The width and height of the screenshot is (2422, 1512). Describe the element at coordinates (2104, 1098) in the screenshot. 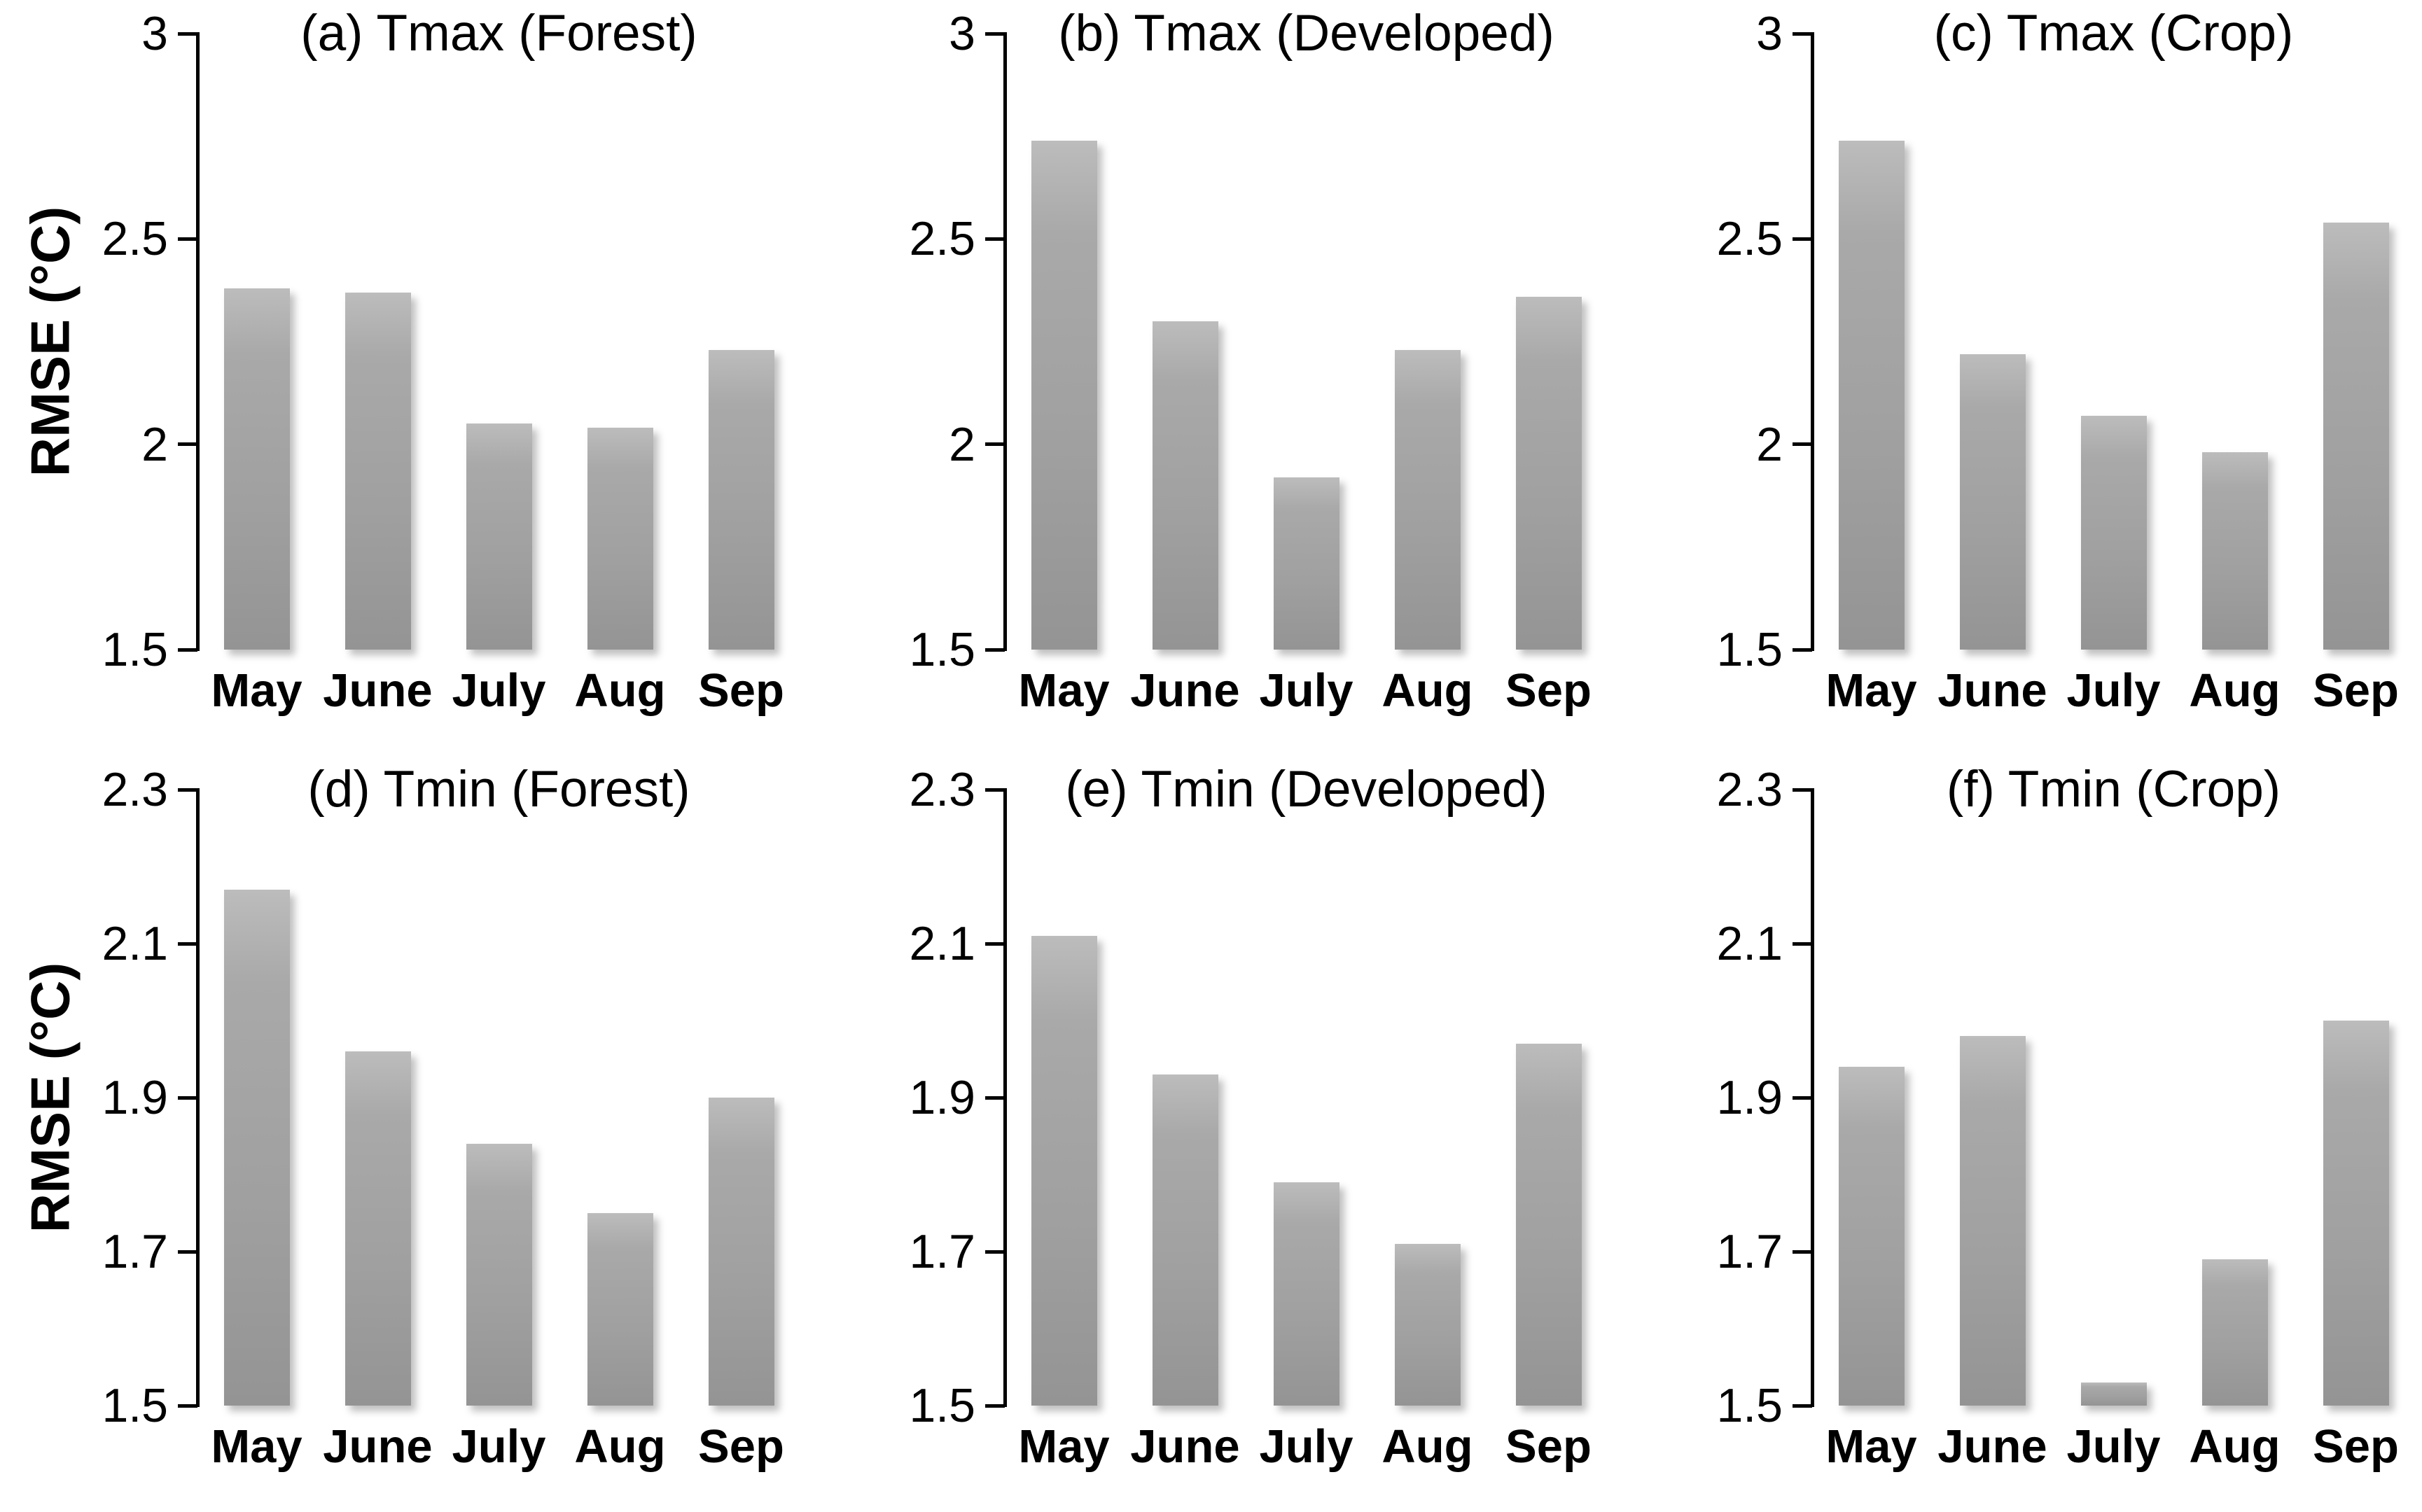

I see `plot-area-f` at that location.